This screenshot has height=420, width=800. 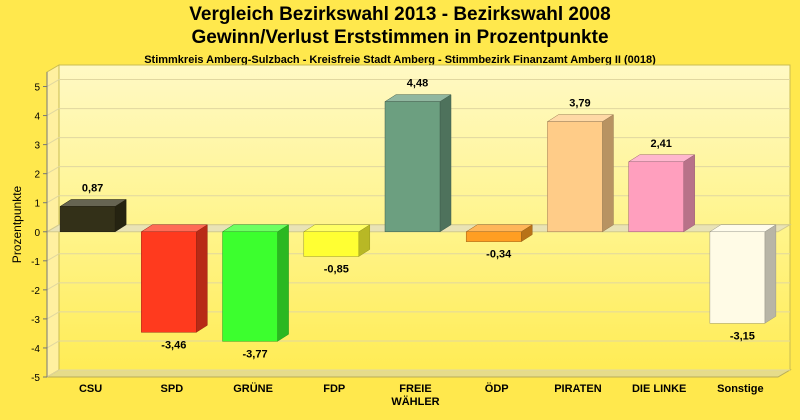 I want to click on value-label: -0,34, so click(x=499, y=255).